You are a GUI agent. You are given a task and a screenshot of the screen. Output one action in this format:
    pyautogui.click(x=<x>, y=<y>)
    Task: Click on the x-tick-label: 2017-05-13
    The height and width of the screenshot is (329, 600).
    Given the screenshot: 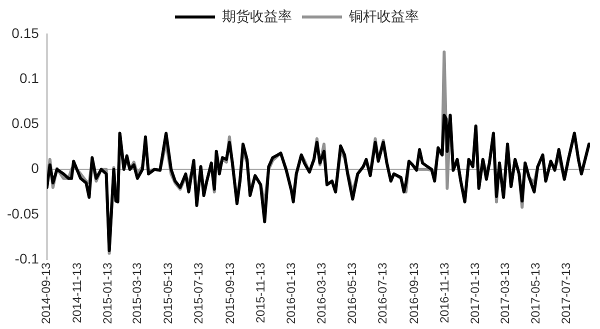 What is the action you would take?
    pyautogui.click(x=535, y=293)
    